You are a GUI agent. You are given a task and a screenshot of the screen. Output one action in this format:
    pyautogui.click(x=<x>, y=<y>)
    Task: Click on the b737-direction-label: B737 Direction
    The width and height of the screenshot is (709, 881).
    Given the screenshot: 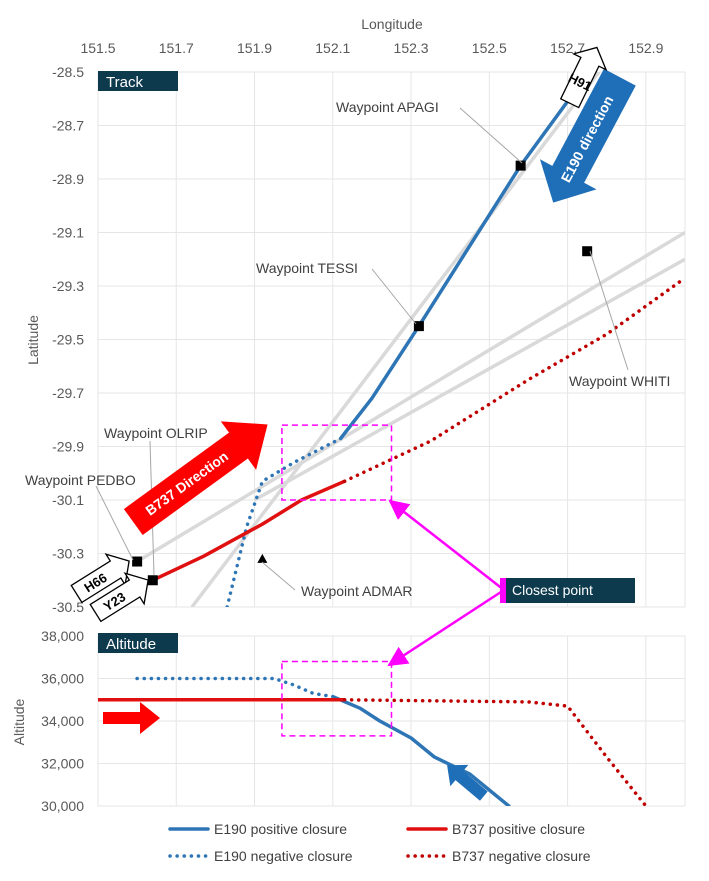 What is the action you would take?
    pyautogui.click(x=186, y=483)
    